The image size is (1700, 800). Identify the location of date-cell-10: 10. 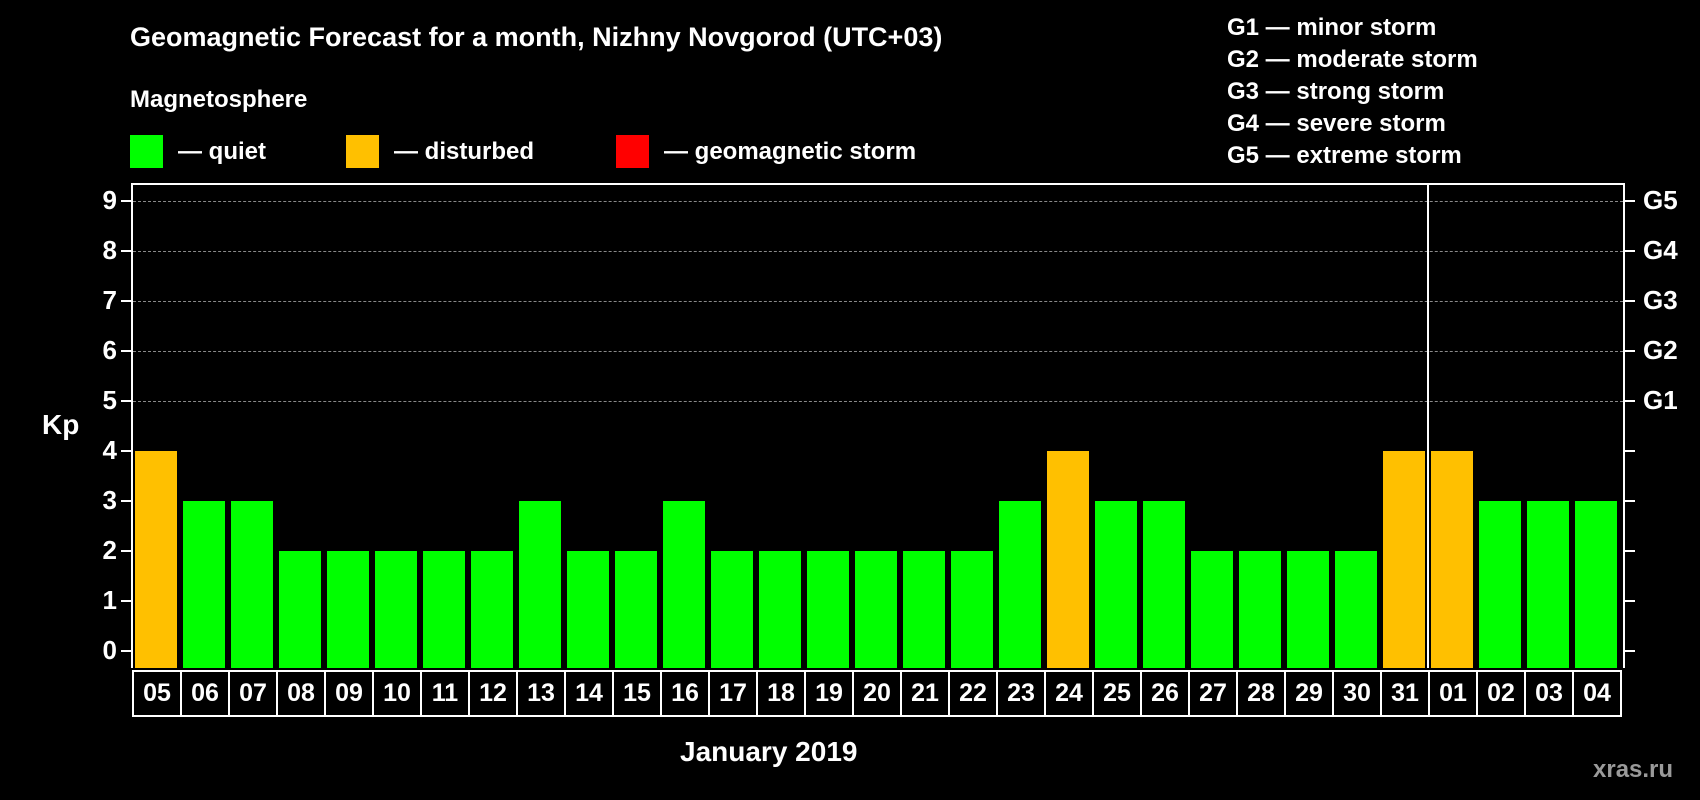
(397, 693).